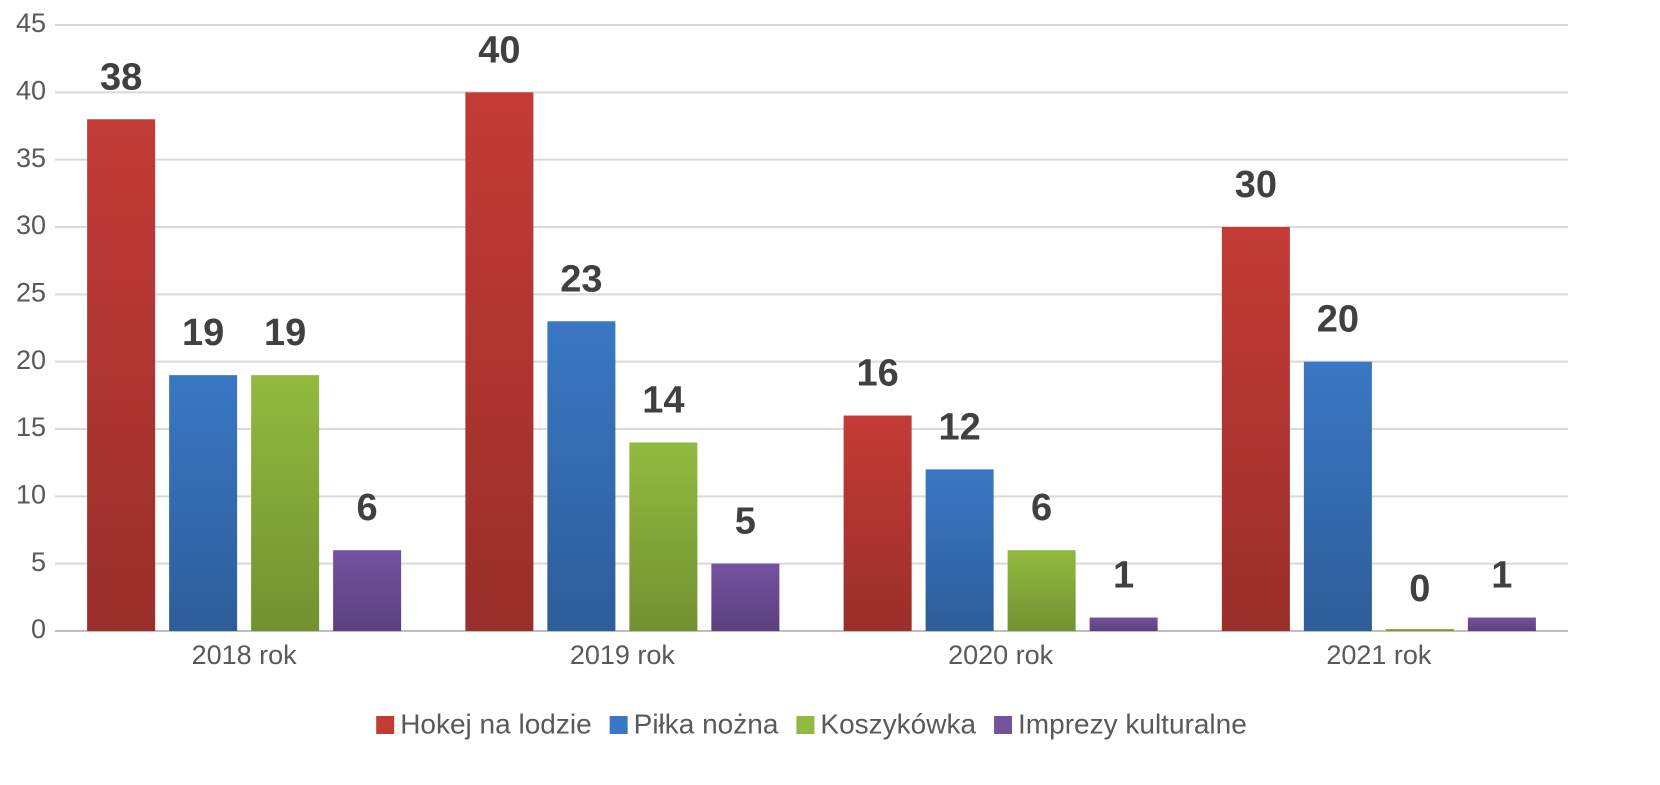  Describe the element at coordinates (1338, 320) in the screenshot. I see `data-label: 20` at that location.